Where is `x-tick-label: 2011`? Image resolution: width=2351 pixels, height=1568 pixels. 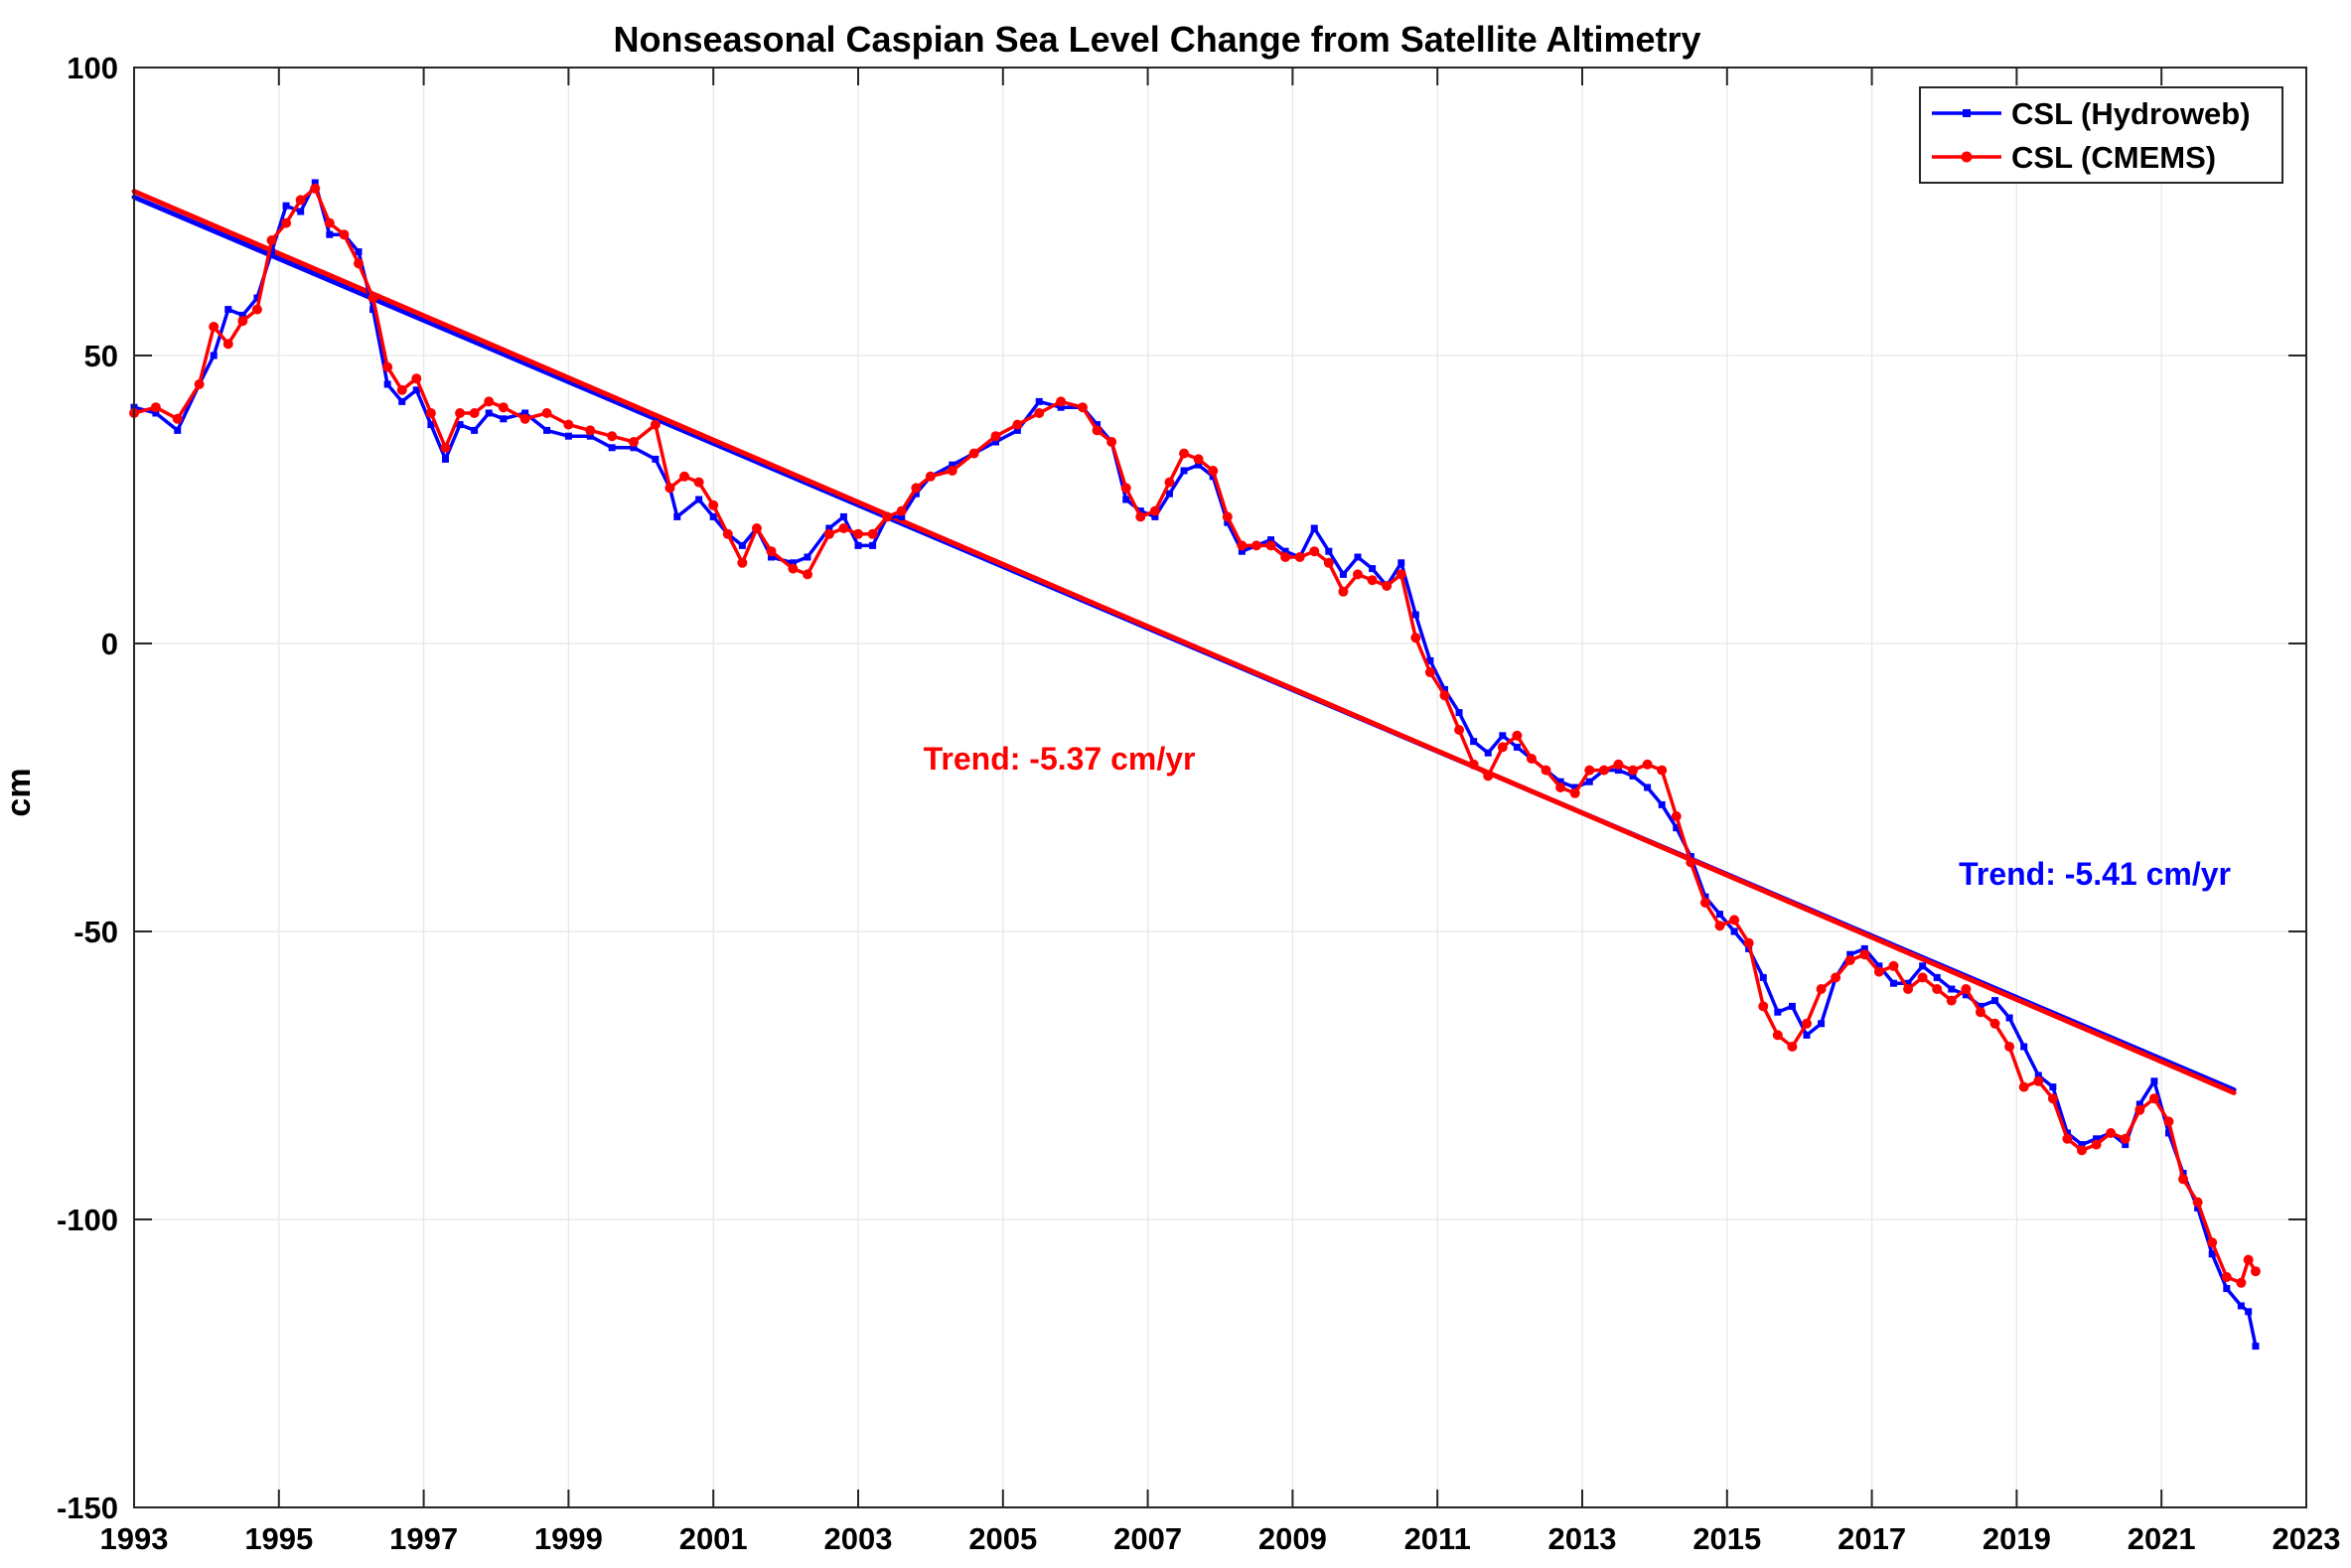
x-tick-label: 2011 is located at coordinates (1437, 1538).